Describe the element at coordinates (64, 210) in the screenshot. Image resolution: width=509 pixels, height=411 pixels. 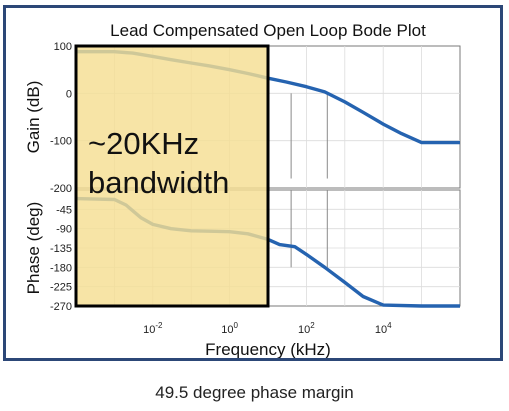
I see `phase-ytick-label: -45` at that location.